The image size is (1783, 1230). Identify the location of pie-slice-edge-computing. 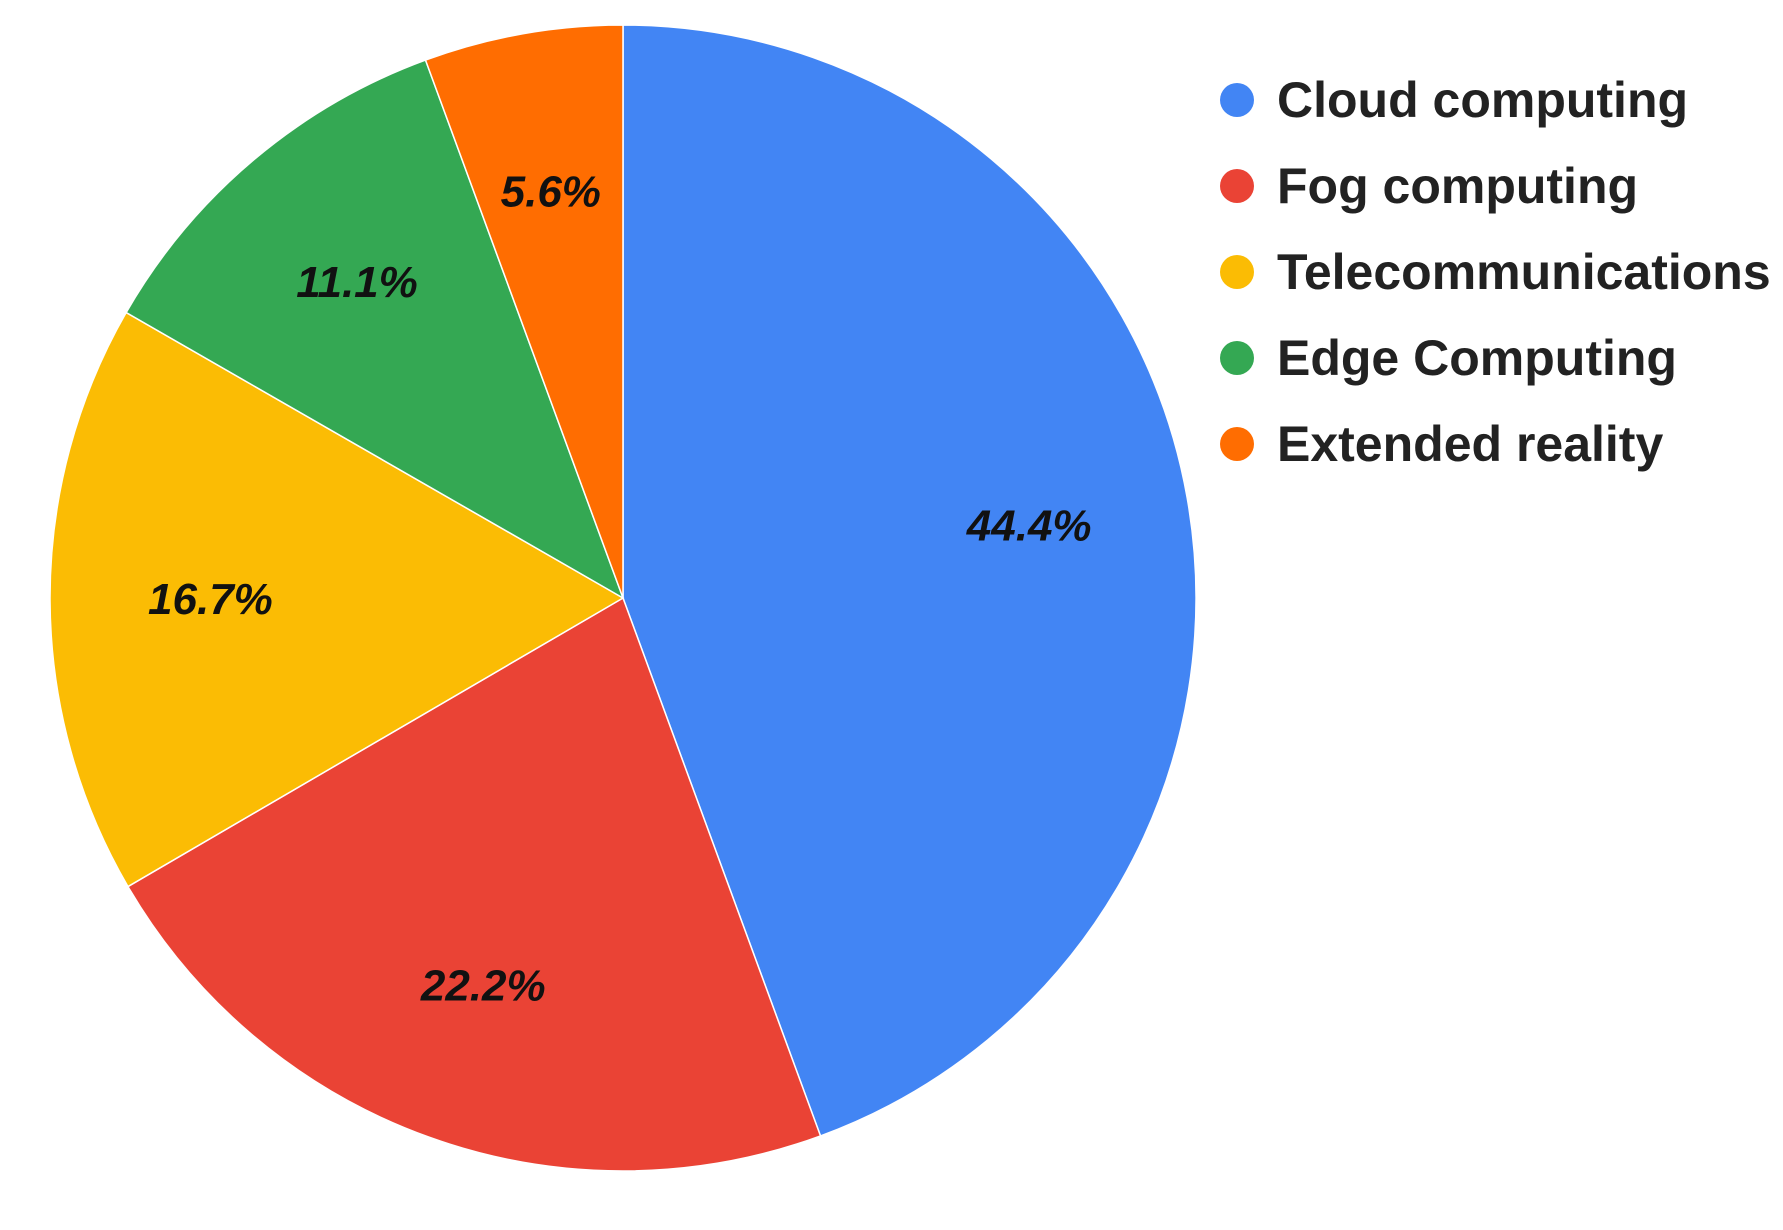
(375, 329).